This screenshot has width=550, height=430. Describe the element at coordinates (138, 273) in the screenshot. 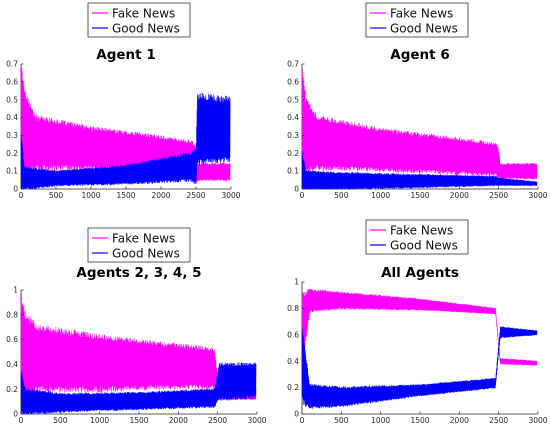

I see `chart-title: Agents 2, 3, 4, 5` at that location.